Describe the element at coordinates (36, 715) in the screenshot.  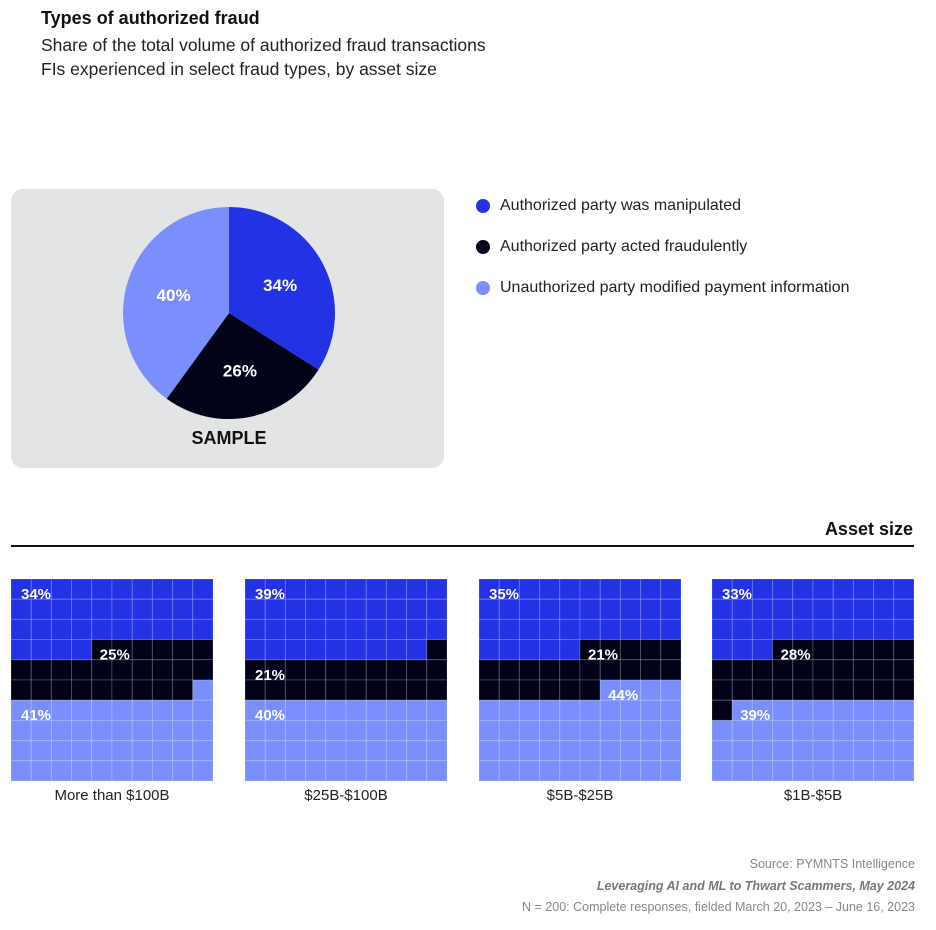
I see `waffle-data-label: 41%` at that location.